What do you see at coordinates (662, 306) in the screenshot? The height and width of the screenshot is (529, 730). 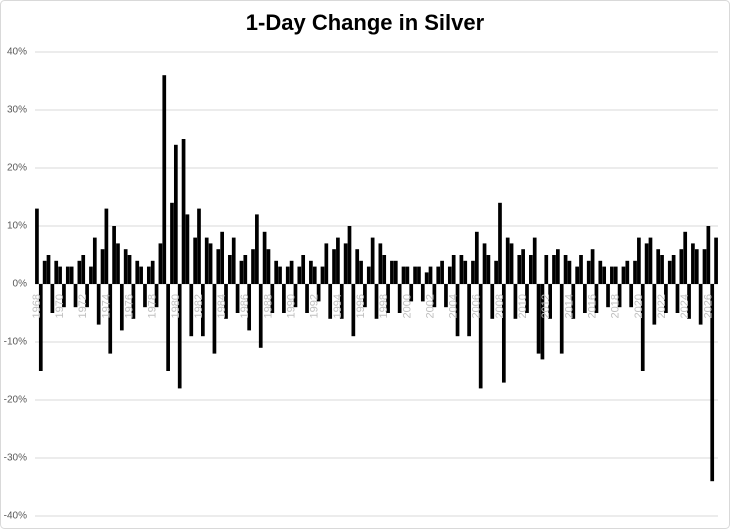 I see `x-tick-label: 2022` at bounding box center [662, 306].